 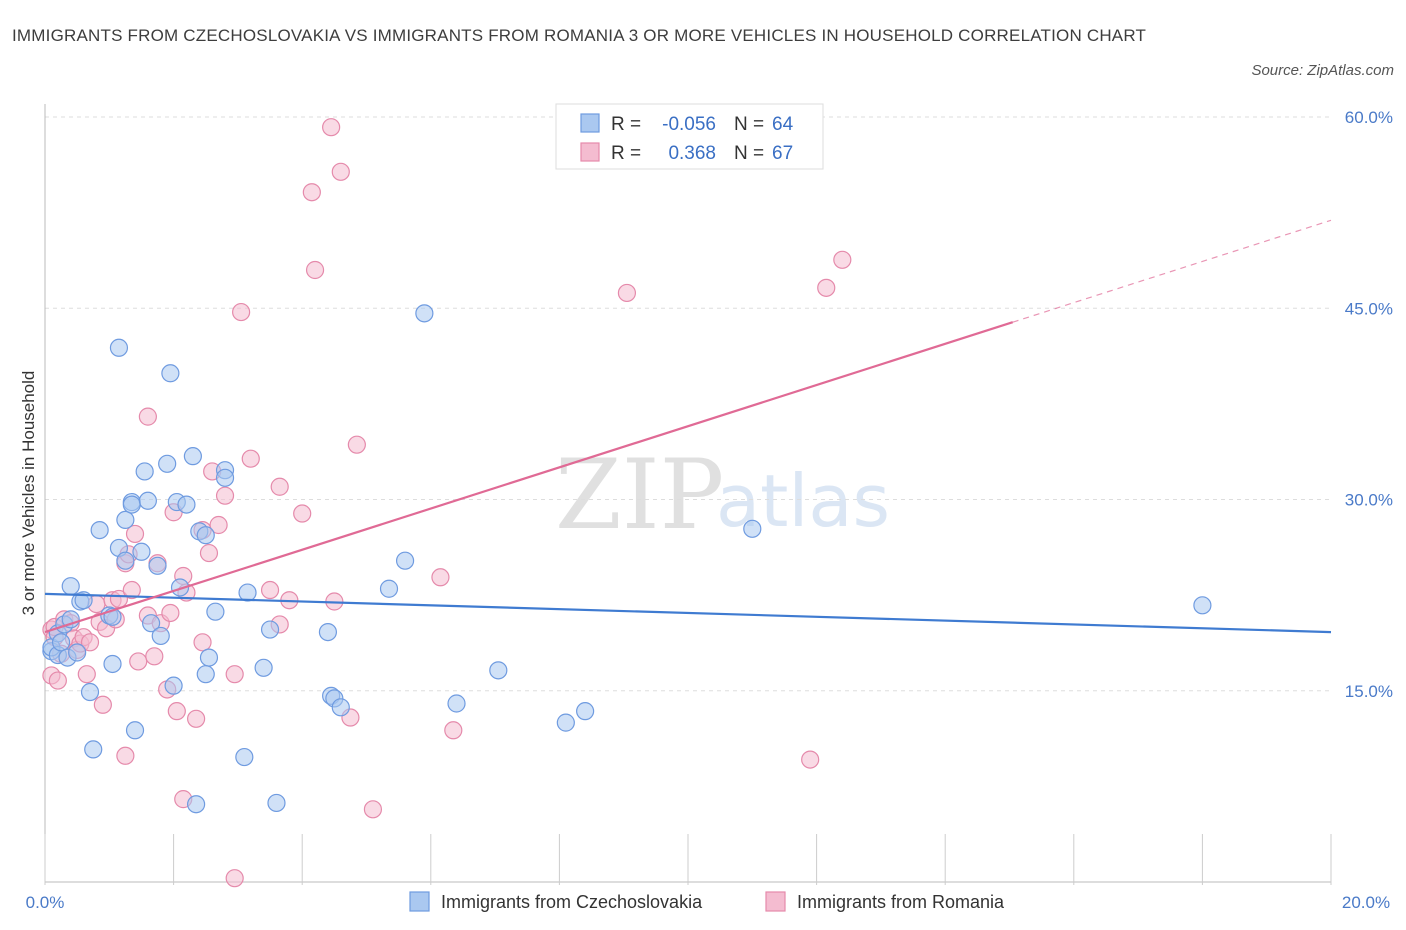 What do you see at coordinates (803, 501) in the screenshot?
I see `watermark-atlas: atlas` at bounding box center [803, 501].